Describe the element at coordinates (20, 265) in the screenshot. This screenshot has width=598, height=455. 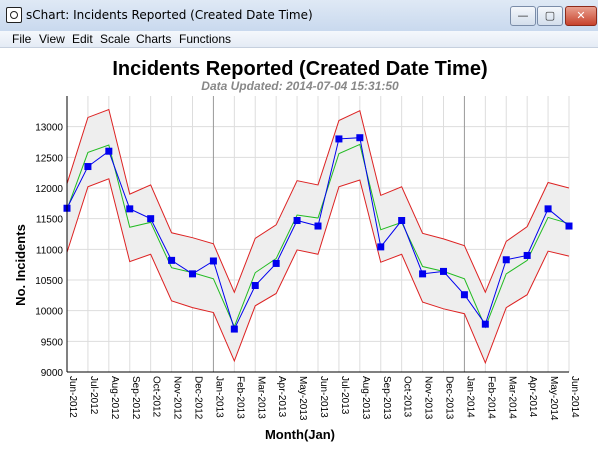
I see `y-axis-label: No. Incidents` at that location.